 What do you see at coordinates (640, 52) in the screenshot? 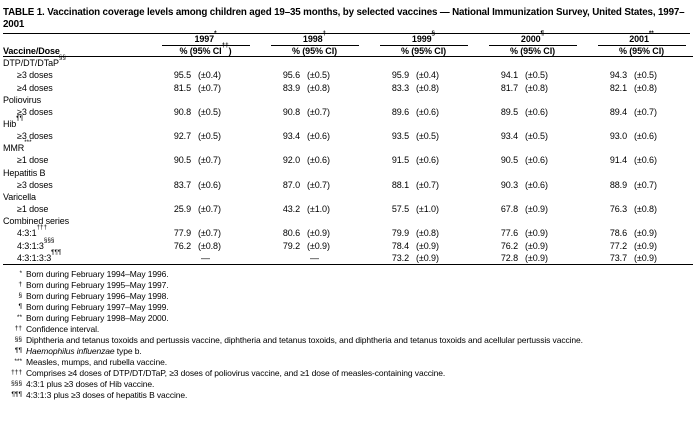
I see `ci-subheader-2001: % (95% CI)` at bounding box center [640, 52].